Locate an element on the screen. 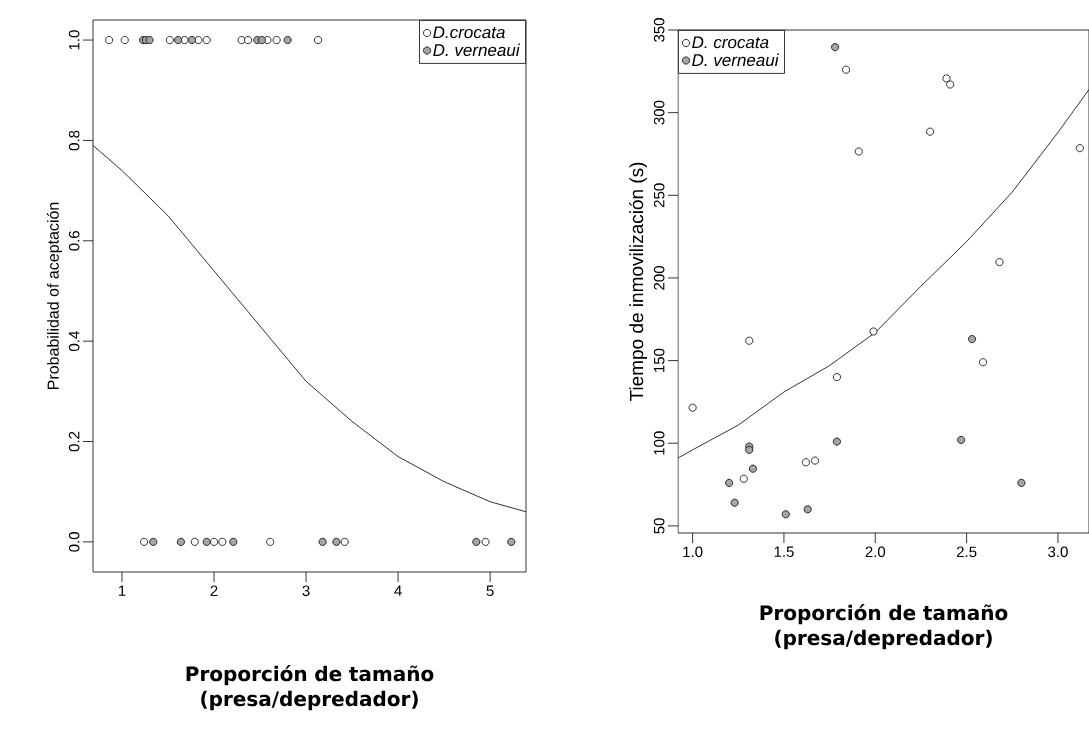 This screenshot has height=733, width=1089. x-tick-label: 2 is located at coordinates (214, 590).